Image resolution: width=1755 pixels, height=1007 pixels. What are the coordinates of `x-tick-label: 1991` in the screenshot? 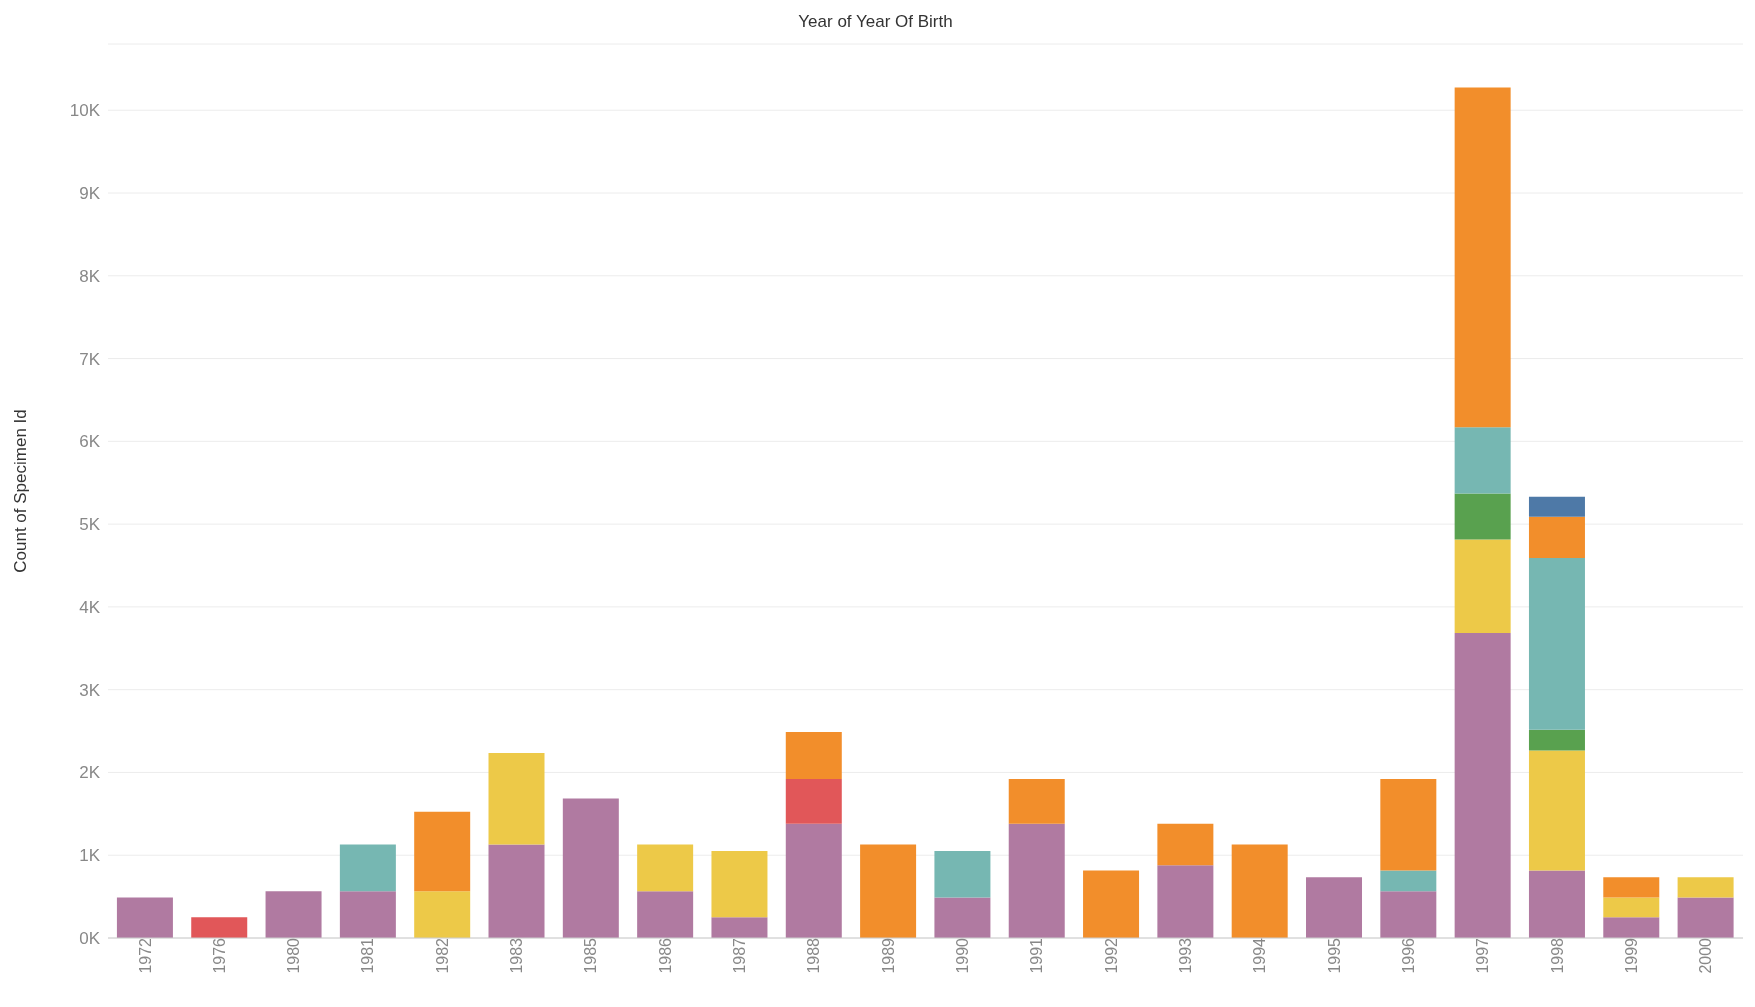 It's located at (1037, 955).